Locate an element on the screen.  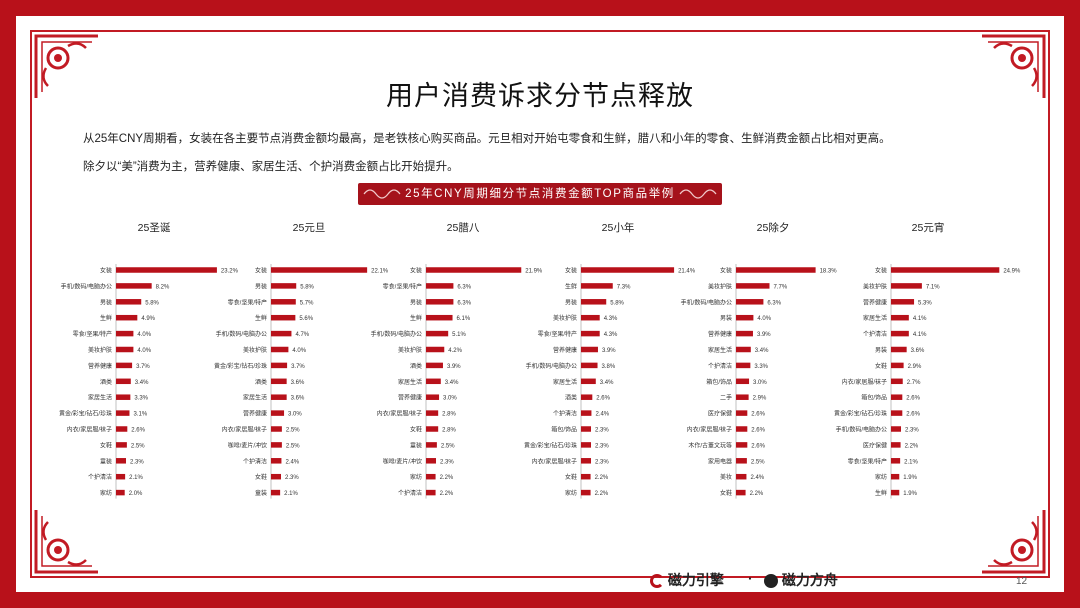
chart-title: 25元宵 is located at coordinates (928, 227).